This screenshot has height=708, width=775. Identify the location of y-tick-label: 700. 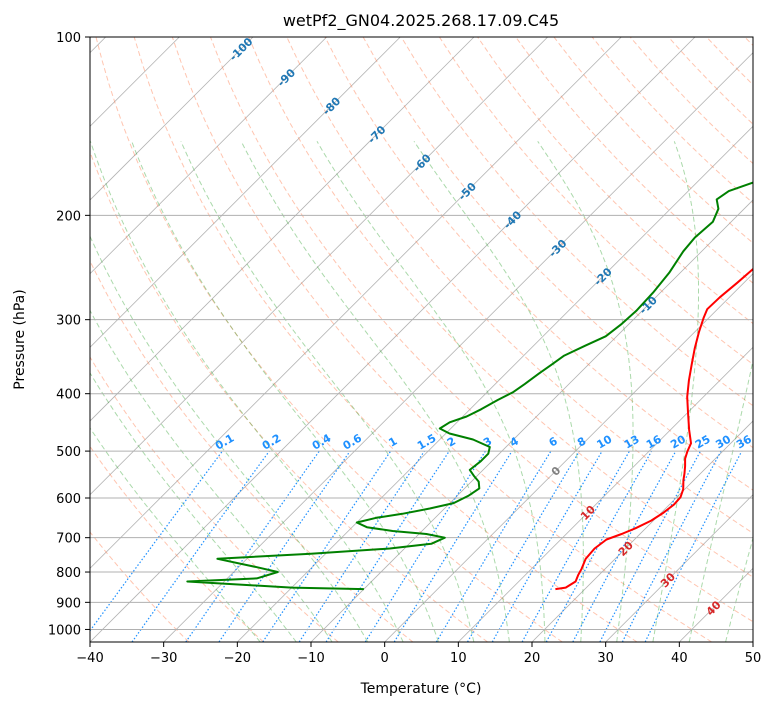
(68, 539).